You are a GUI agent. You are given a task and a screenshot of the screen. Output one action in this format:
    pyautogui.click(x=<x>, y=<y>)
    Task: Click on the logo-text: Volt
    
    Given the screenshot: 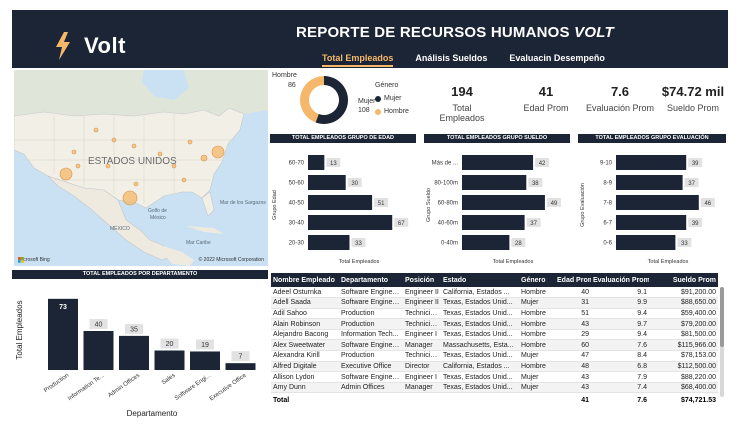 What is the action you would take?
    pyautogui.click(x=105, y=45)
    